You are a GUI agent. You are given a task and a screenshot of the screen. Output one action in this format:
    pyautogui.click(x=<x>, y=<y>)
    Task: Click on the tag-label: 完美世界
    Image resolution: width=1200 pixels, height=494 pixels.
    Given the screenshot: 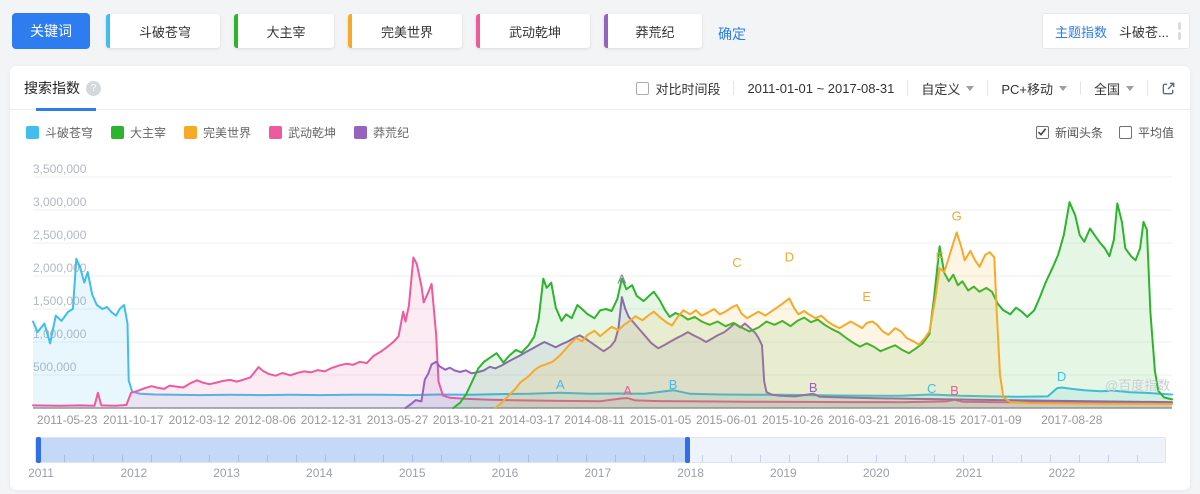 What is the action you would take?
    pyautogui.click(x=406, y=32)
    